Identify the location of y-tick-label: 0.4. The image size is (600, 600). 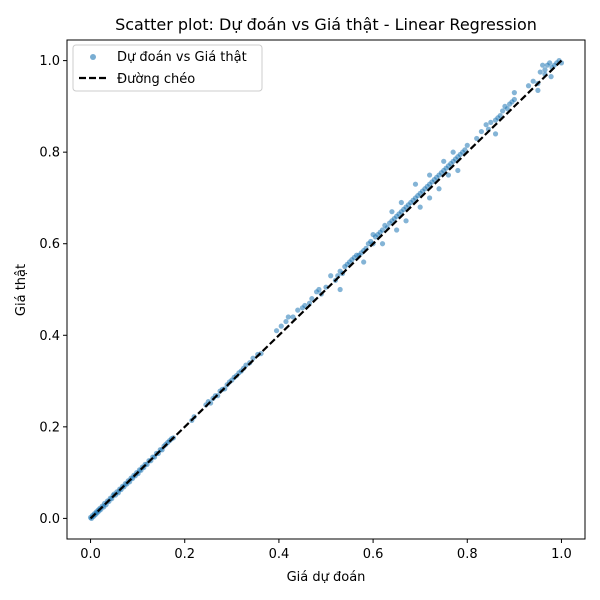
(49, 336).